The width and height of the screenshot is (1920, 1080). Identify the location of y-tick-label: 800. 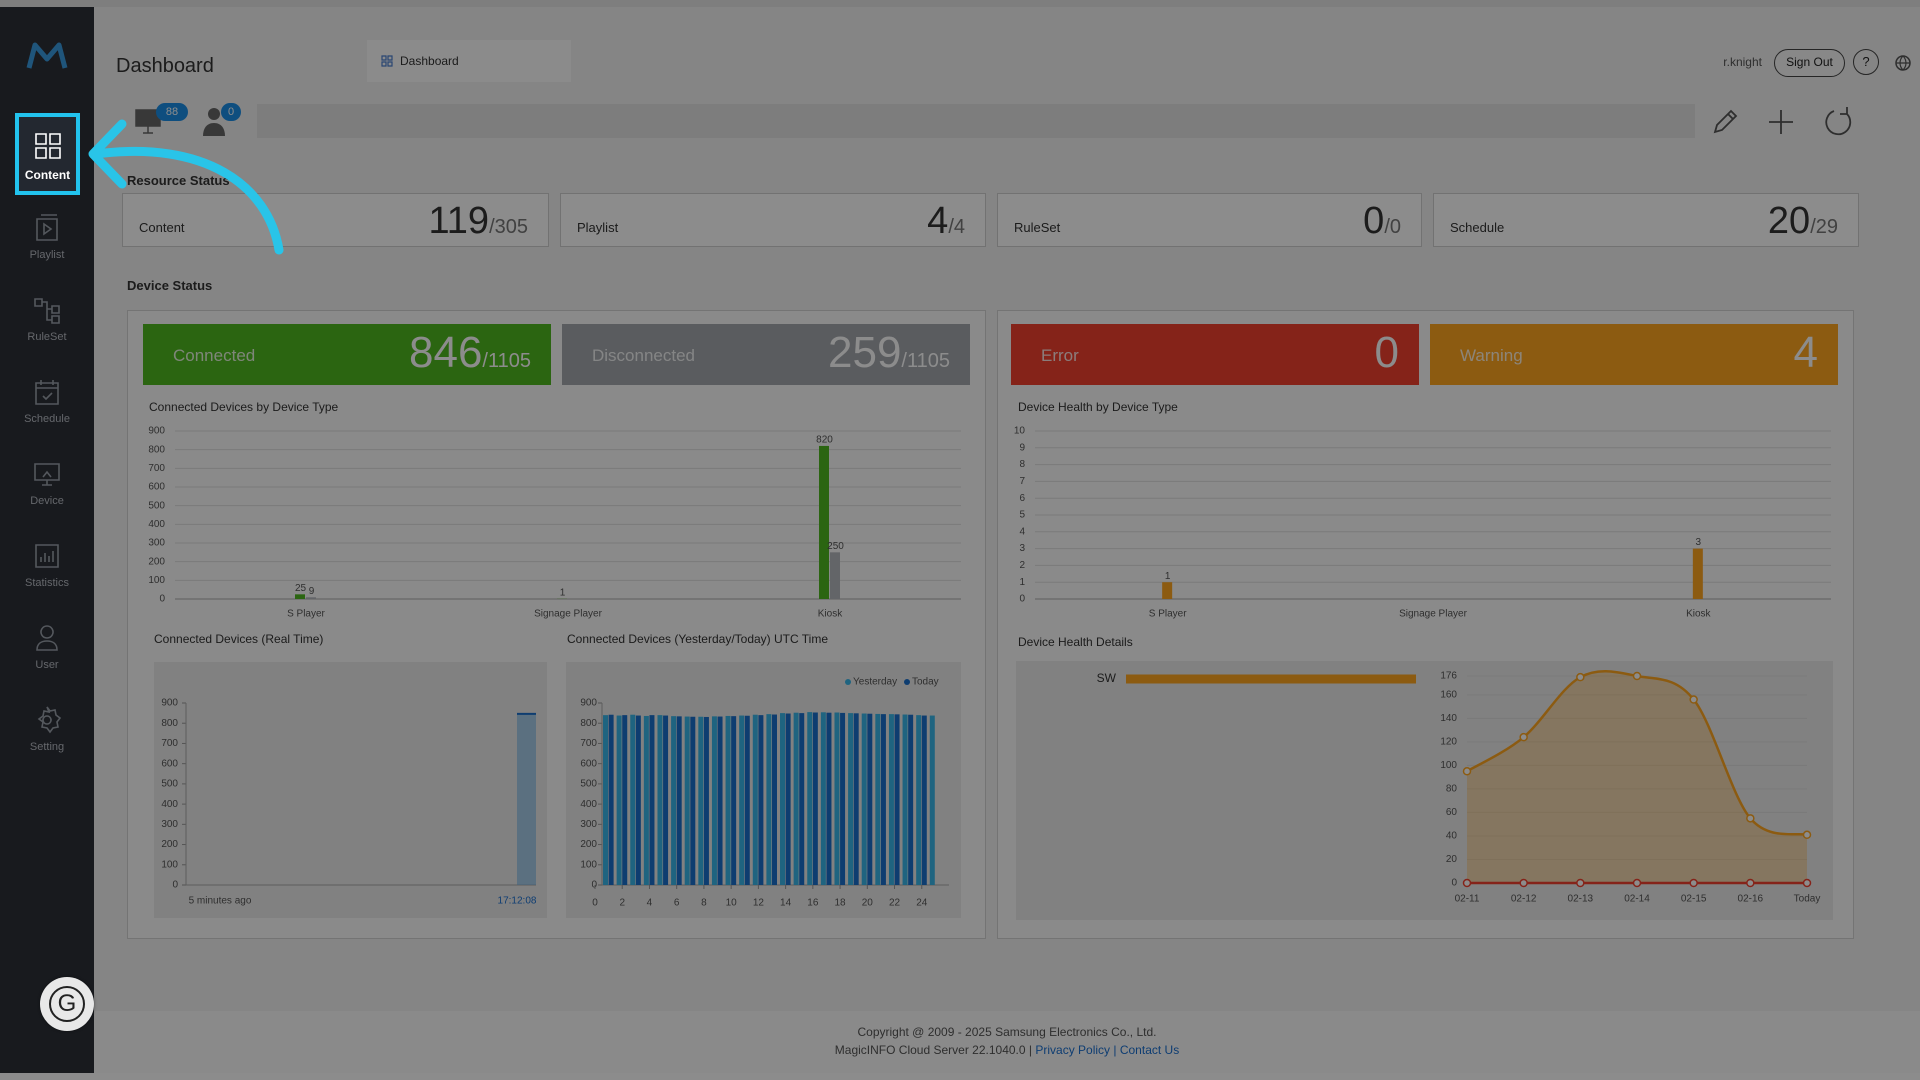
(588, 723).